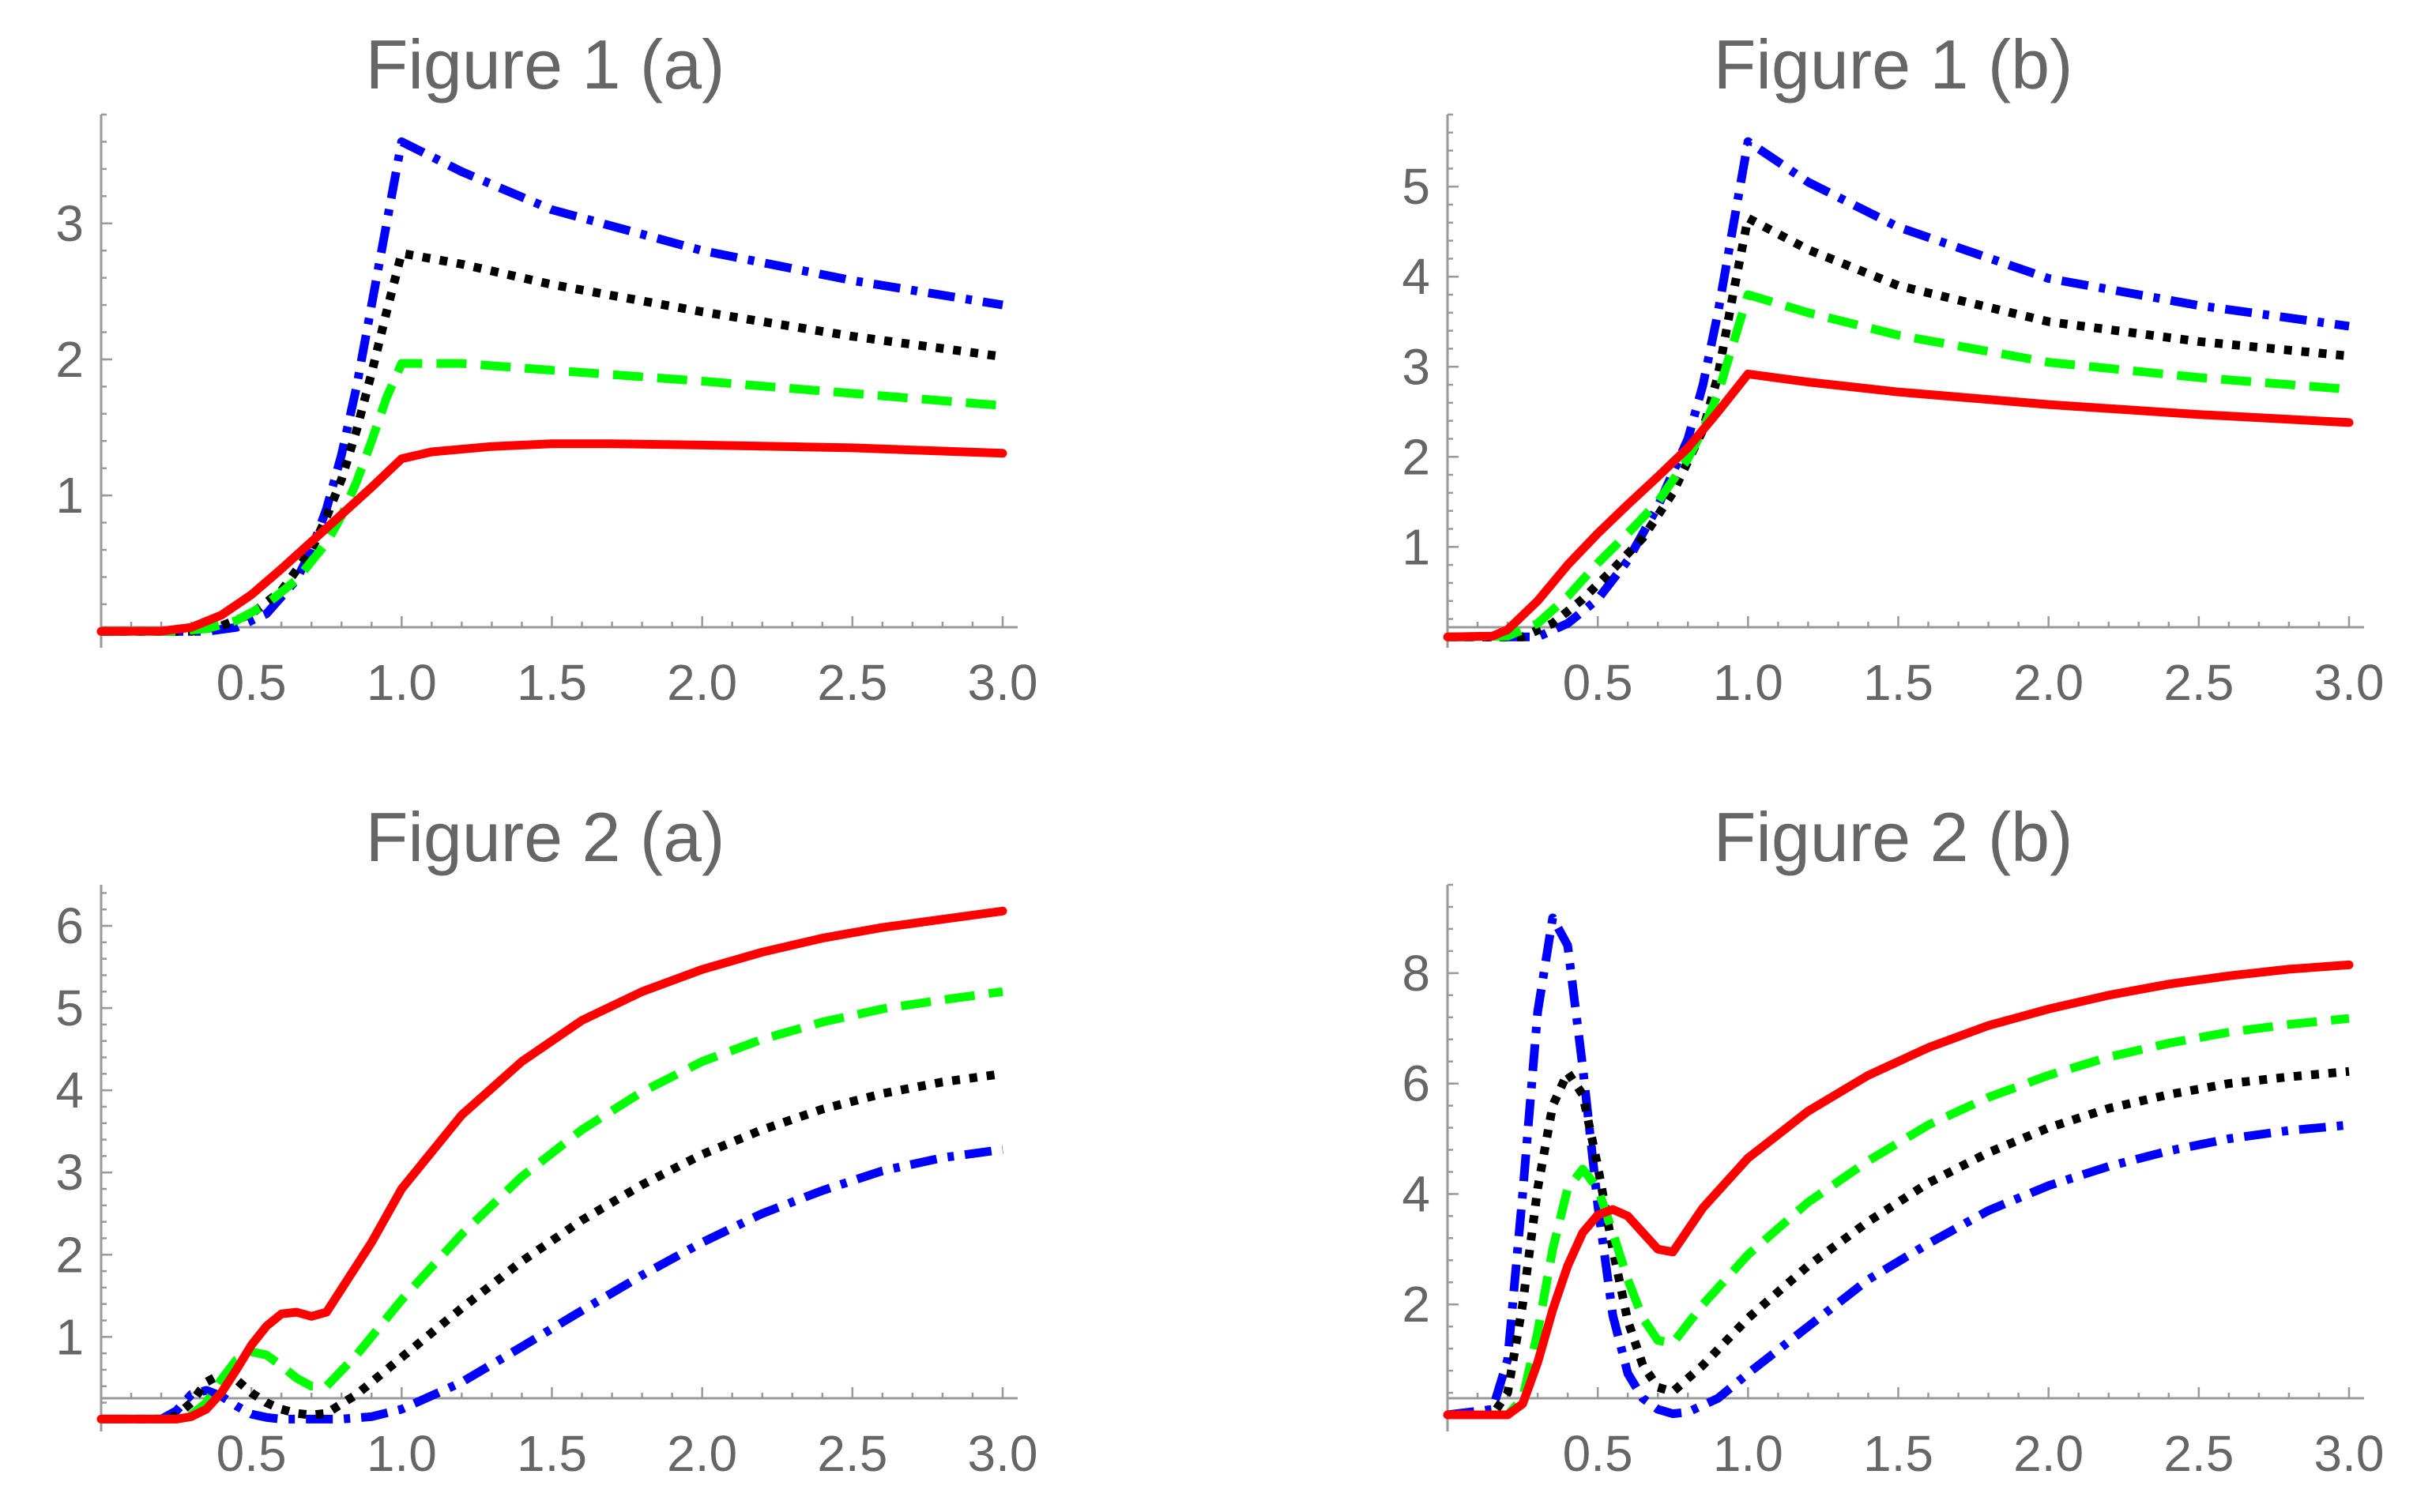  Describe the element at coordinates (1899, 1243) in the screenshot. I see `series-line-black` at that location.